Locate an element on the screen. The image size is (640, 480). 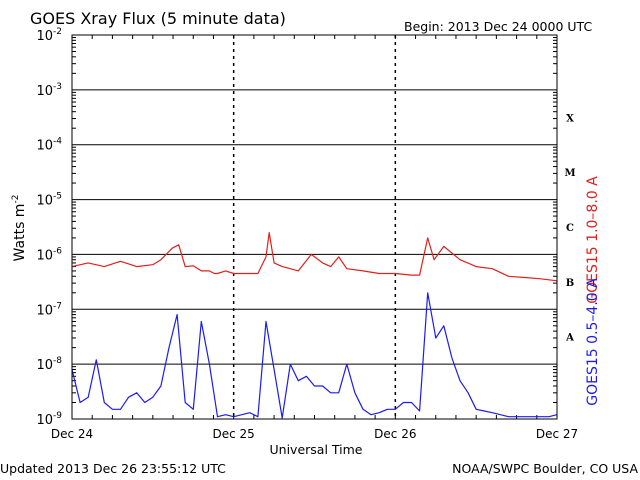
y-tick-exponent: -7 is located at coordinates (57, 306).